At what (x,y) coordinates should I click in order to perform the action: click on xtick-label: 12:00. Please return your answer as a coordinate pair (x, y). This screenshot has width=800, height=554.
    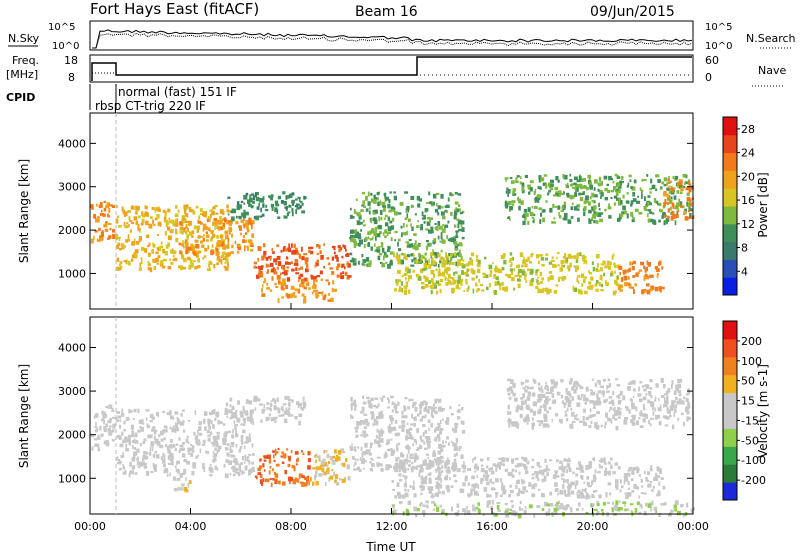
    Looking at the image, I should click on (392, 526).